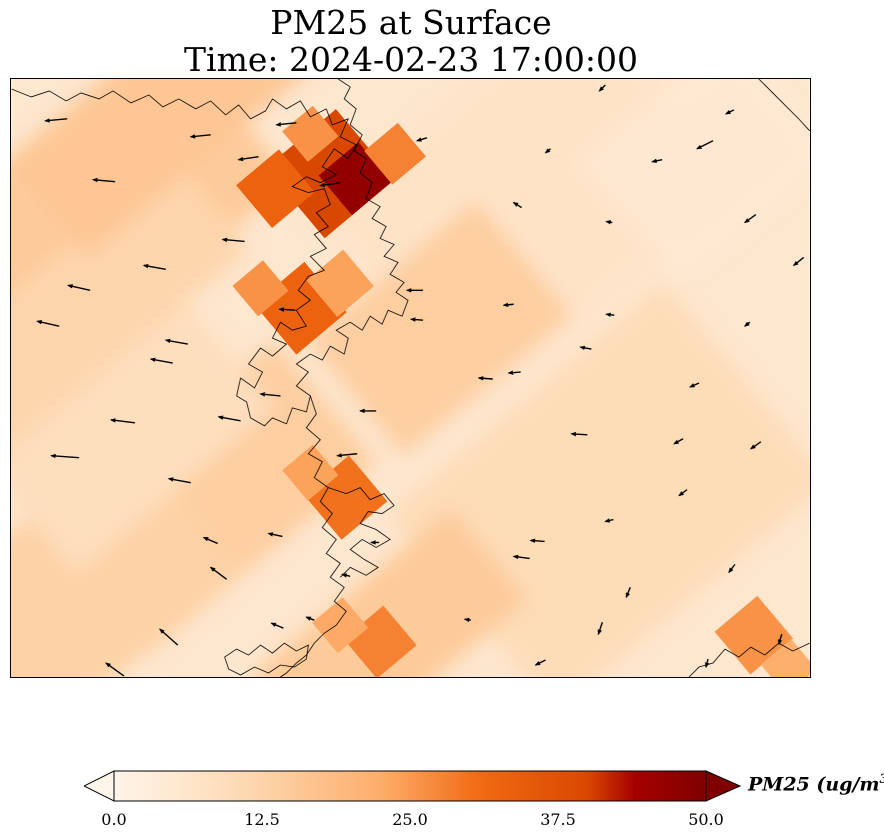 The width and height of the screenshot is (884, 839). What do you see at coordinates (882, 779) in the screenshot?
I see `colorbar-units-exponent: 3` at bounding box center [882, 779].